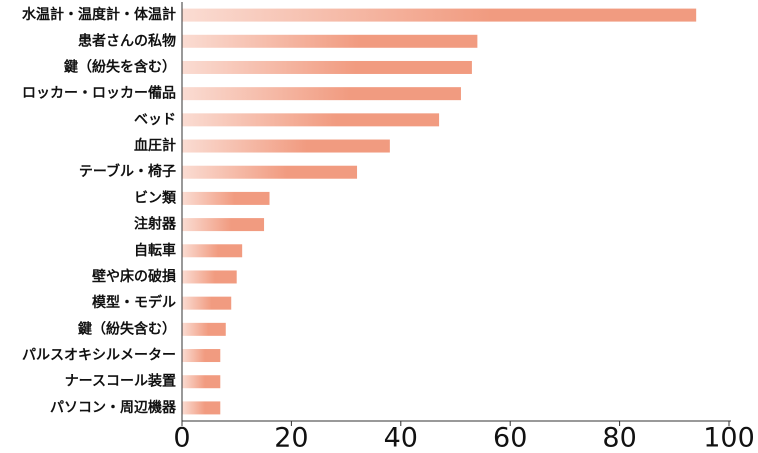 This screenshot has width=758, height=453. Describe the element at coordinates (155, 250) in the screenshot. I see `category-label: 自転車` at that location.